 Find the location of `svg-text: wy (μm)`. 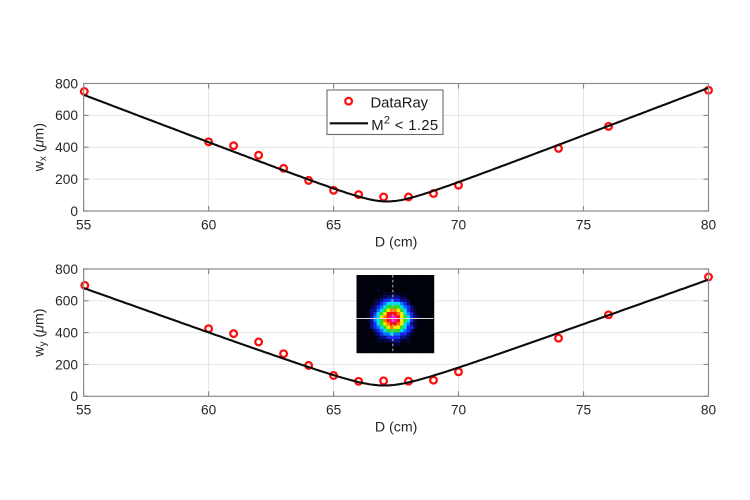

svg-text: wy (μm) is located at coordinates (40, 332).